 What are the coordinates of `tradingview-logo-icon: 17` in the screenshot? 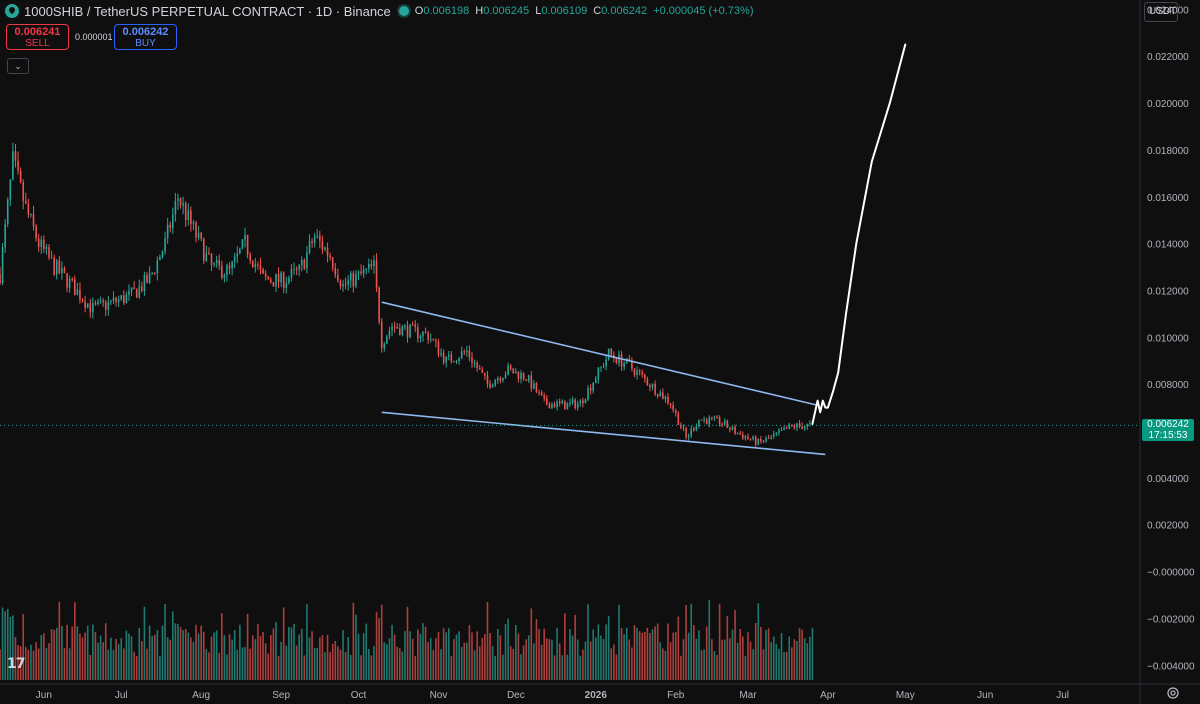 It's located at (16, 664).